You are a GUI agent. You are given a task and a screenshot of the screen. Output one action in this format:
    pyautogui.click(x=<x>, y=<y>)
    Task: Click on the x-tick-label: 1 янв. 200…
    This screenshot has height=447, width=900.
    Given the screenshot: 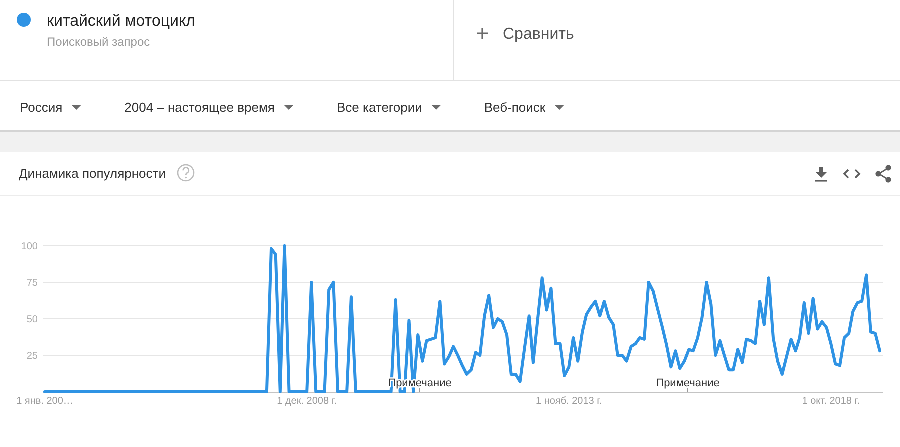 What is the action you would take?
    pyautogui.click(x=45, y=401)
    